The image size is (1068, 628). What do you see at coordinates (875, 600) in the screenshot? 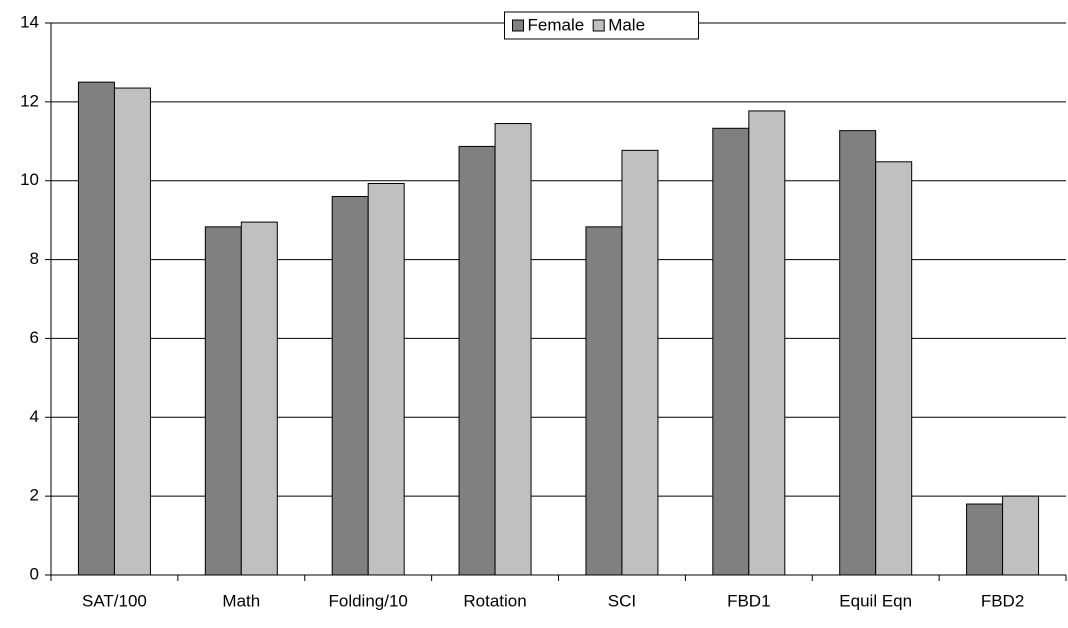
I see `x-tick-label: Equil Eqn` at bounding box center [875, 600].